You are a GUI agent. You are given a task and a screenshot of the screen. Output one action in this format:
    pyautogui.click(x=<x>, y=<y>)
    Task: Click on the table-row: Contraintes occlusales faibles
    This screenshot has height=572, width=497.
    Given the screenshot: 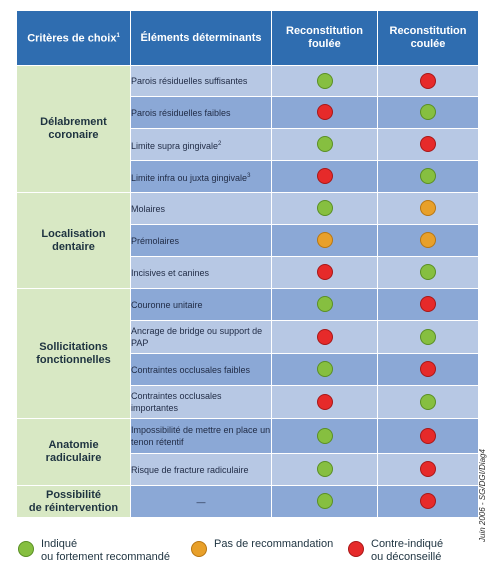 What is the action you would take?
    pyautogui.click(x=248, y=369)
    